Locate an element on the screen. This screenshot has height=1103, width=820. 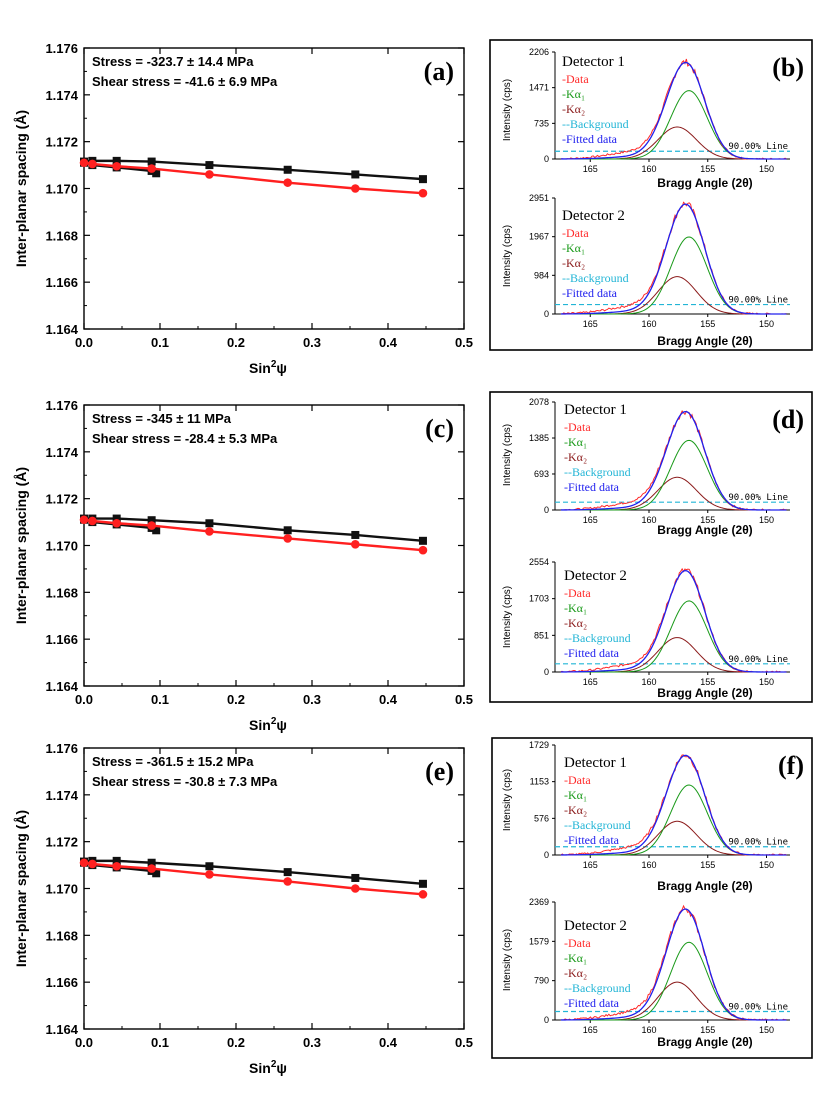
y-tick-label: 2951 is located at coordinates (539, 198).